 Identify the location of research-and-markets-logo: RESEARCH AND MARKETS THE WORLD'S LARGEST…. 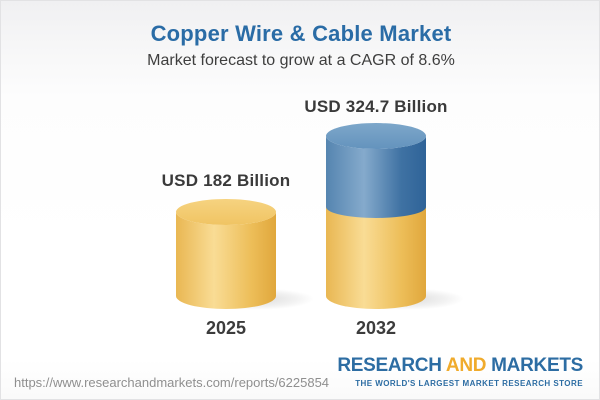
(460, 372).